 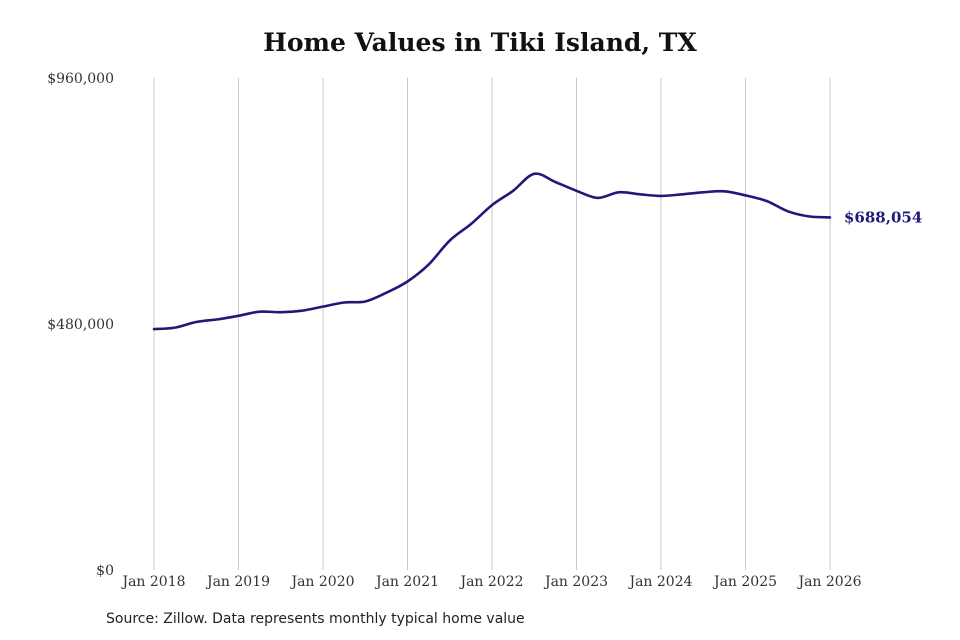 What do you see at coordinates (480, 42) in the screenshot?
I see `chart-title: Home Values in Tiki Island, TX` at bounding box center [480, 42].